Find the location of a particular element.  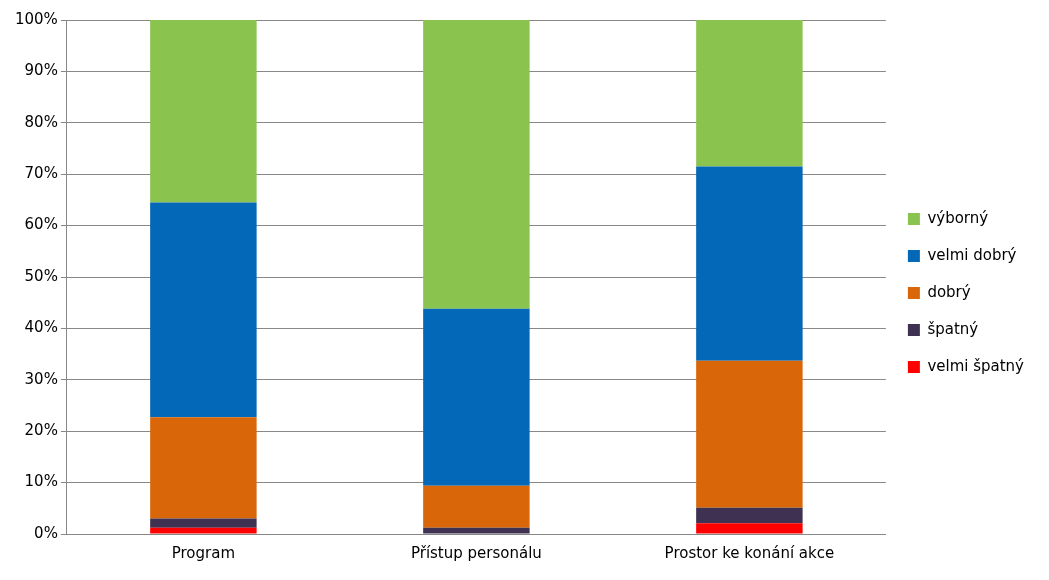

y-tick-label: 60% is located at coordinates (41, 224).